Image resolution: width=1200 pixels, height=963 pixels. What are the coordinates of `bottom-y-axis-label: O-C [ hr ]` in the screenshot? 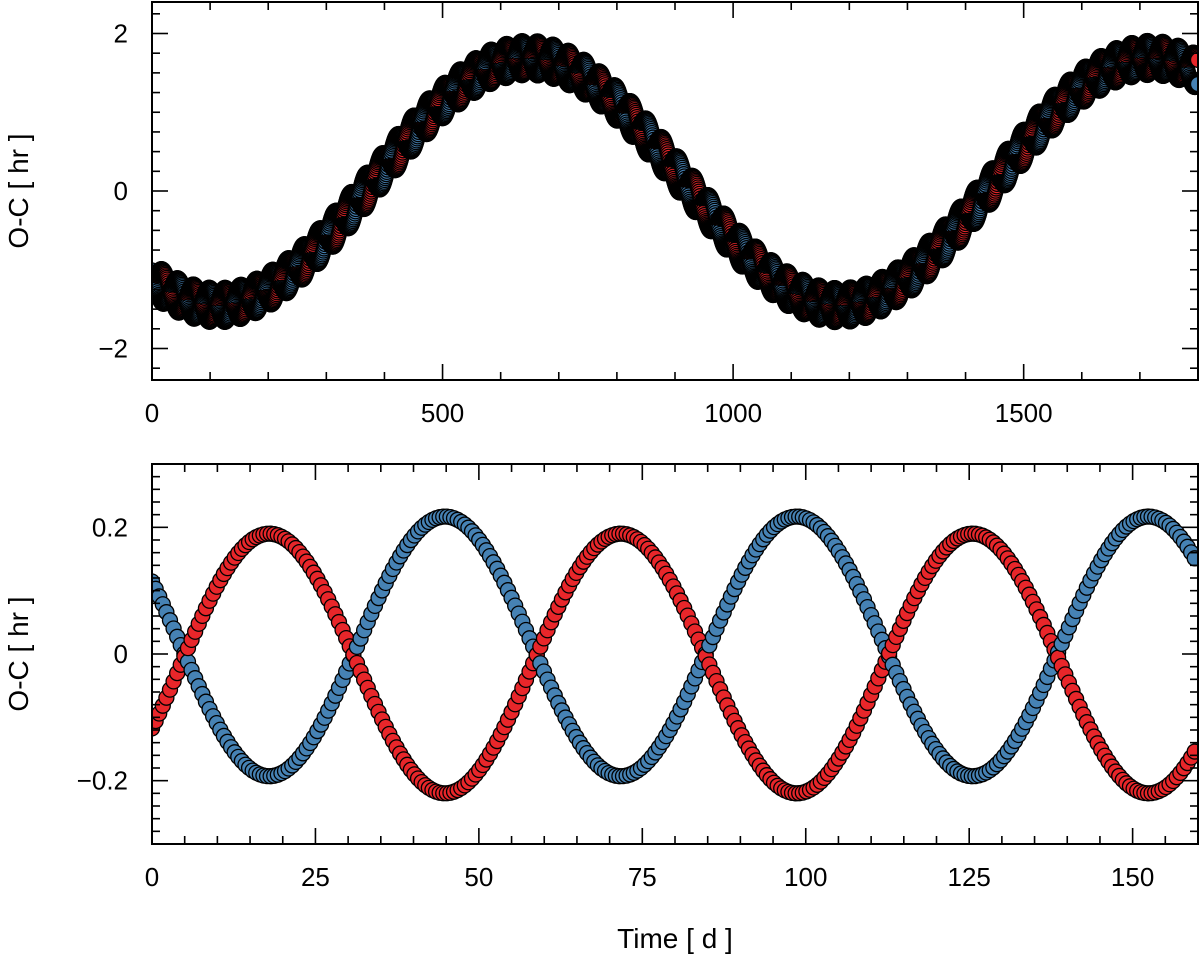 It's located at (18, 653).